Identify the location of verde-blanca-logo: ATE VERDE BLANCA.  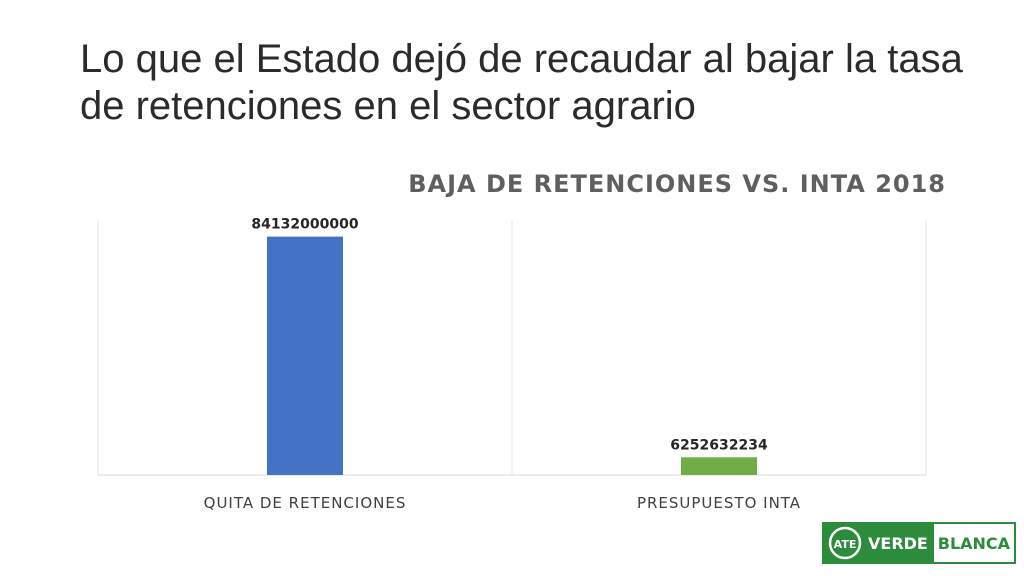
(919, 543).